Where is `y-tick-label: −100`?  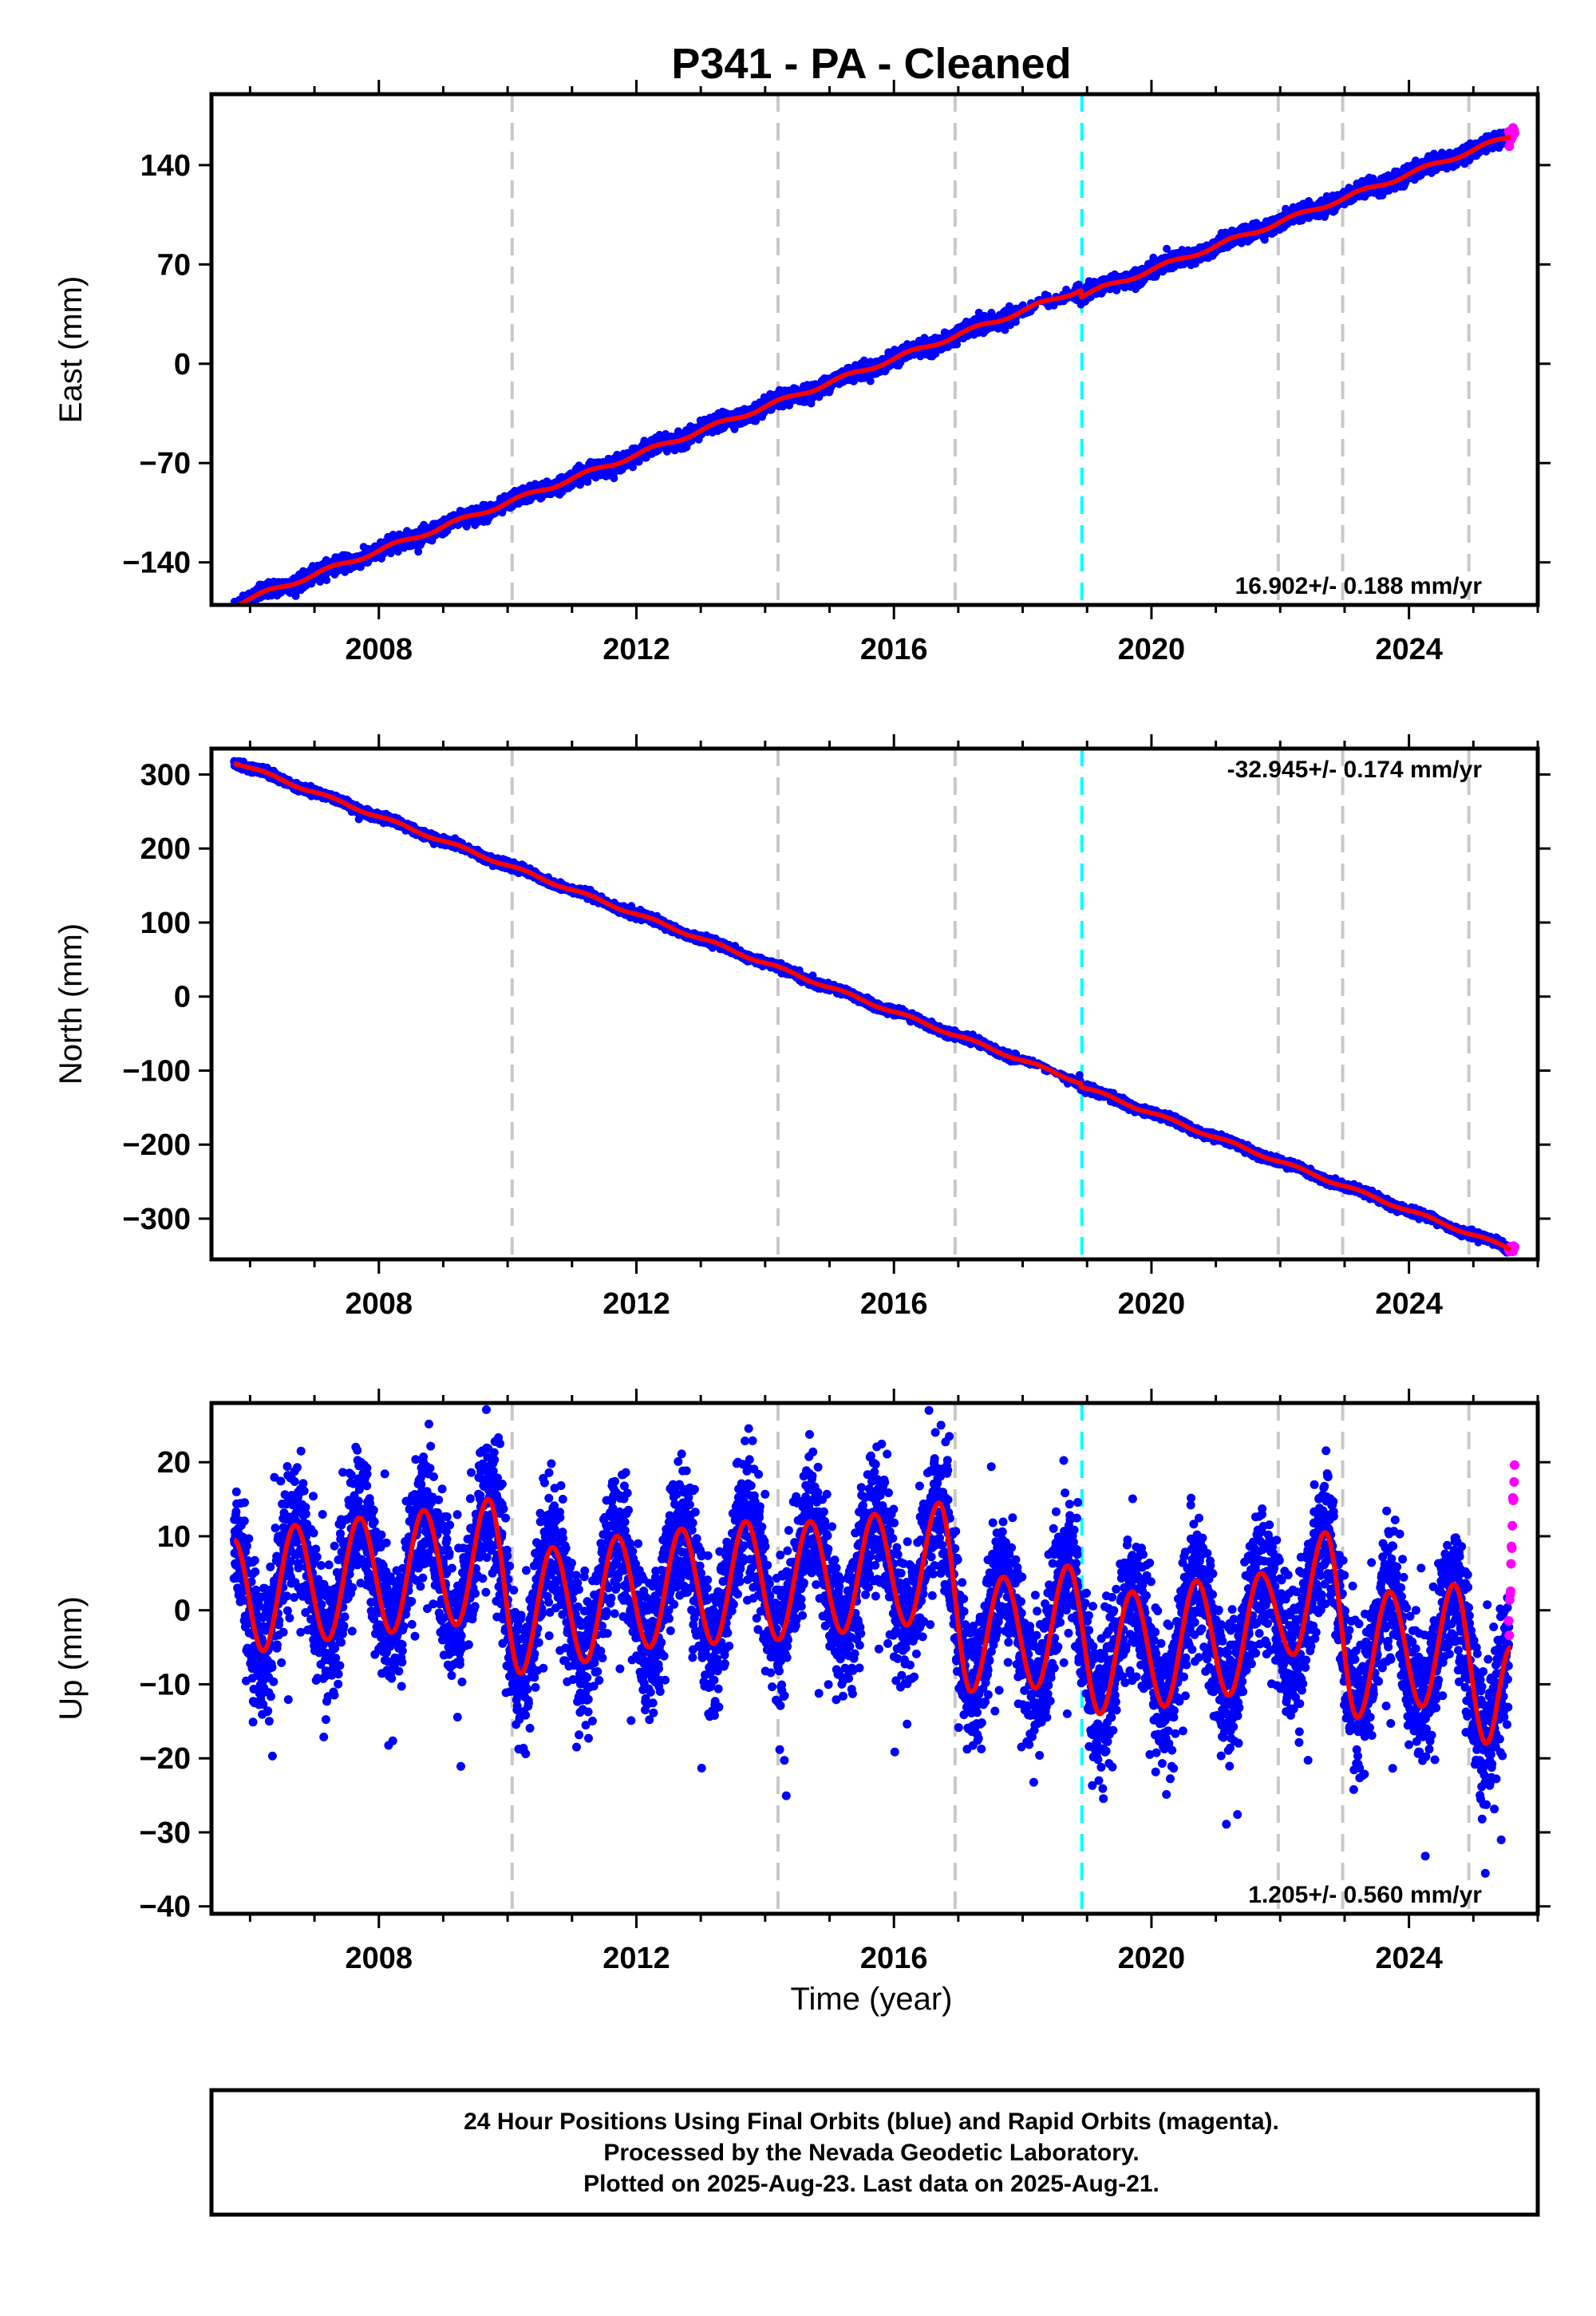
y-tick-label: −100 is located at coordinates (156, 1071).